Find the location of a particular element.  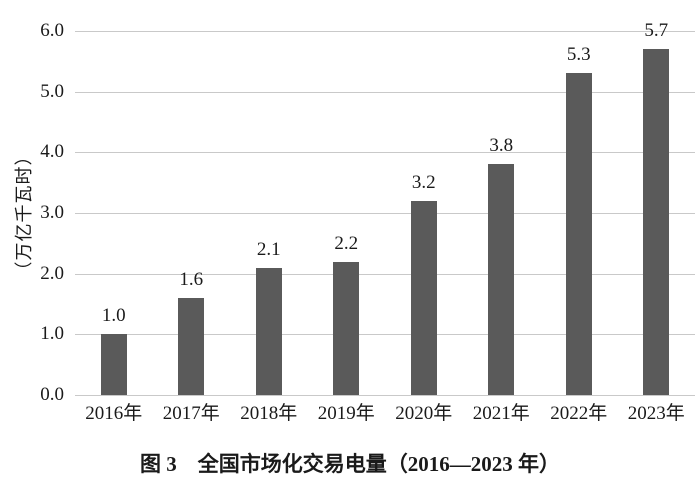

x-tick-label: 2019年 is located at coordinates (346, 413).